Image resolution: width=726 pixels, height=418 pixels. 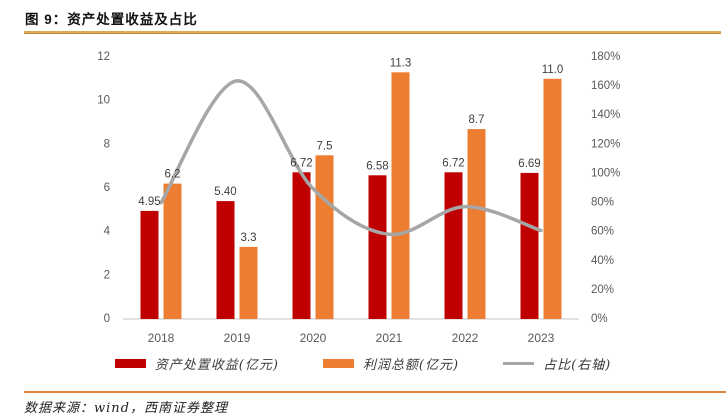 What do you see at coordinates (126, 408) in the screenshot?
I see `data-source-note: 数据来源：wind，西南证券整理` at bounding box center [126, 408].